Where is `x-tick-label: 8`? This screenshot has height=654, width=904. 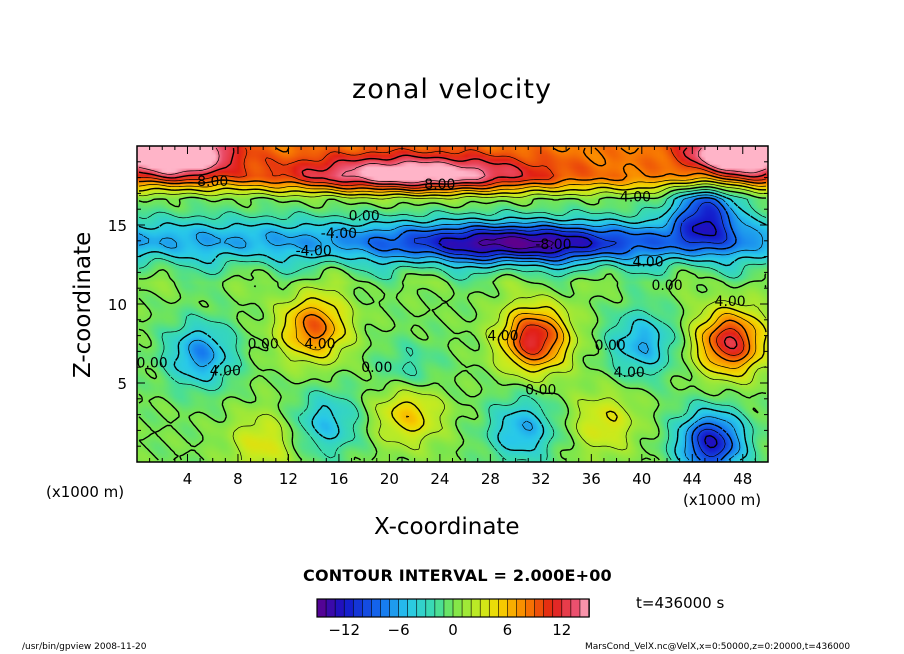 x-tick-label: 8 is located at coordinates (238, 479).